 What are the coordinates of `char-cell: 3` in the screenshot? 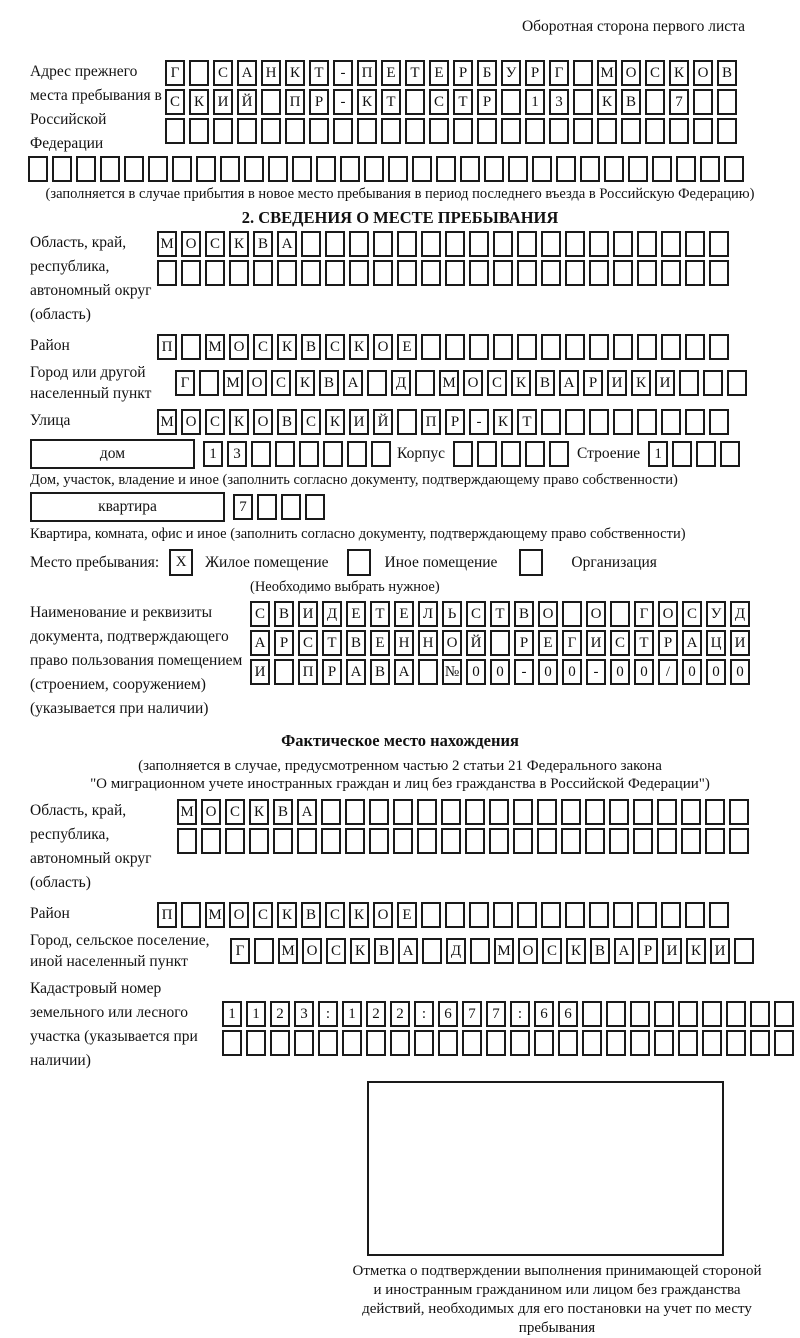 It's located at (237, 454).